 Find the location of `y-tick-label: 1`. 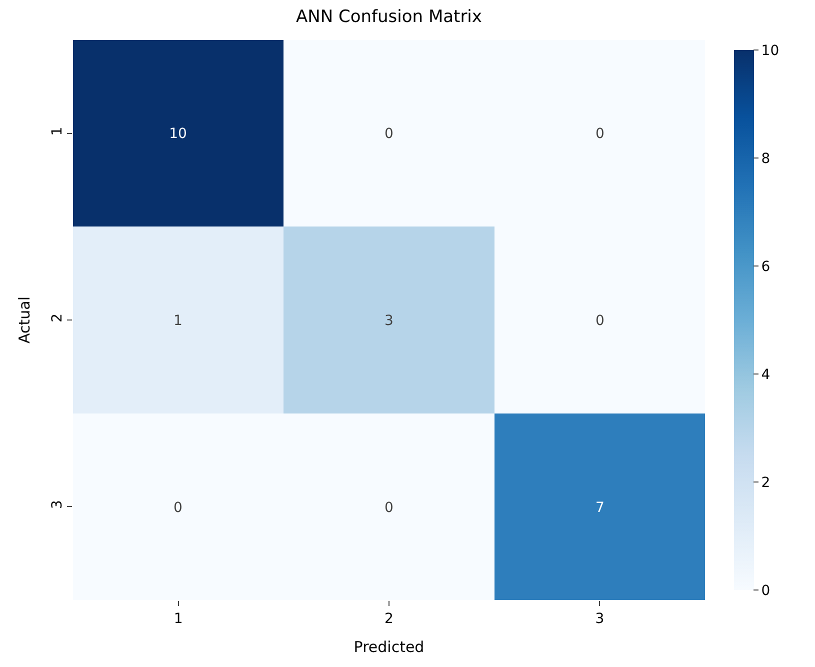

y-tick-label: 1 is located at coordinates (57, 131).